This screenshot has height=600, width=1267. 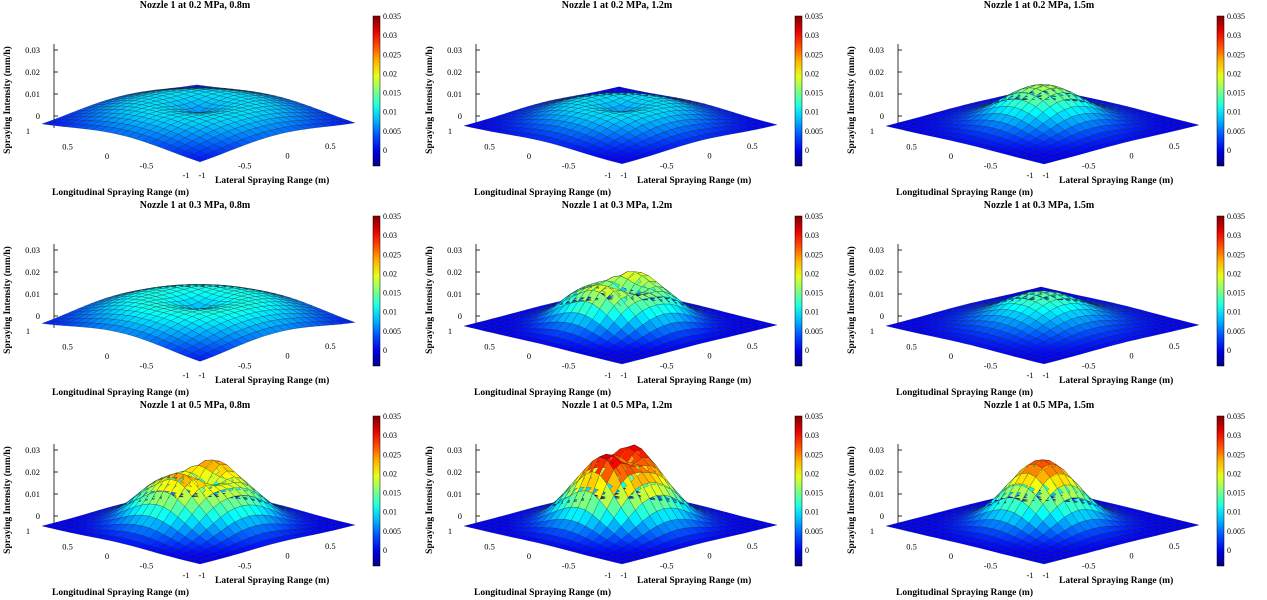 I want to click on plot-title: Nozzle 1 at 0.5 MPa, 1.5m, so click(x=1039, y=405).